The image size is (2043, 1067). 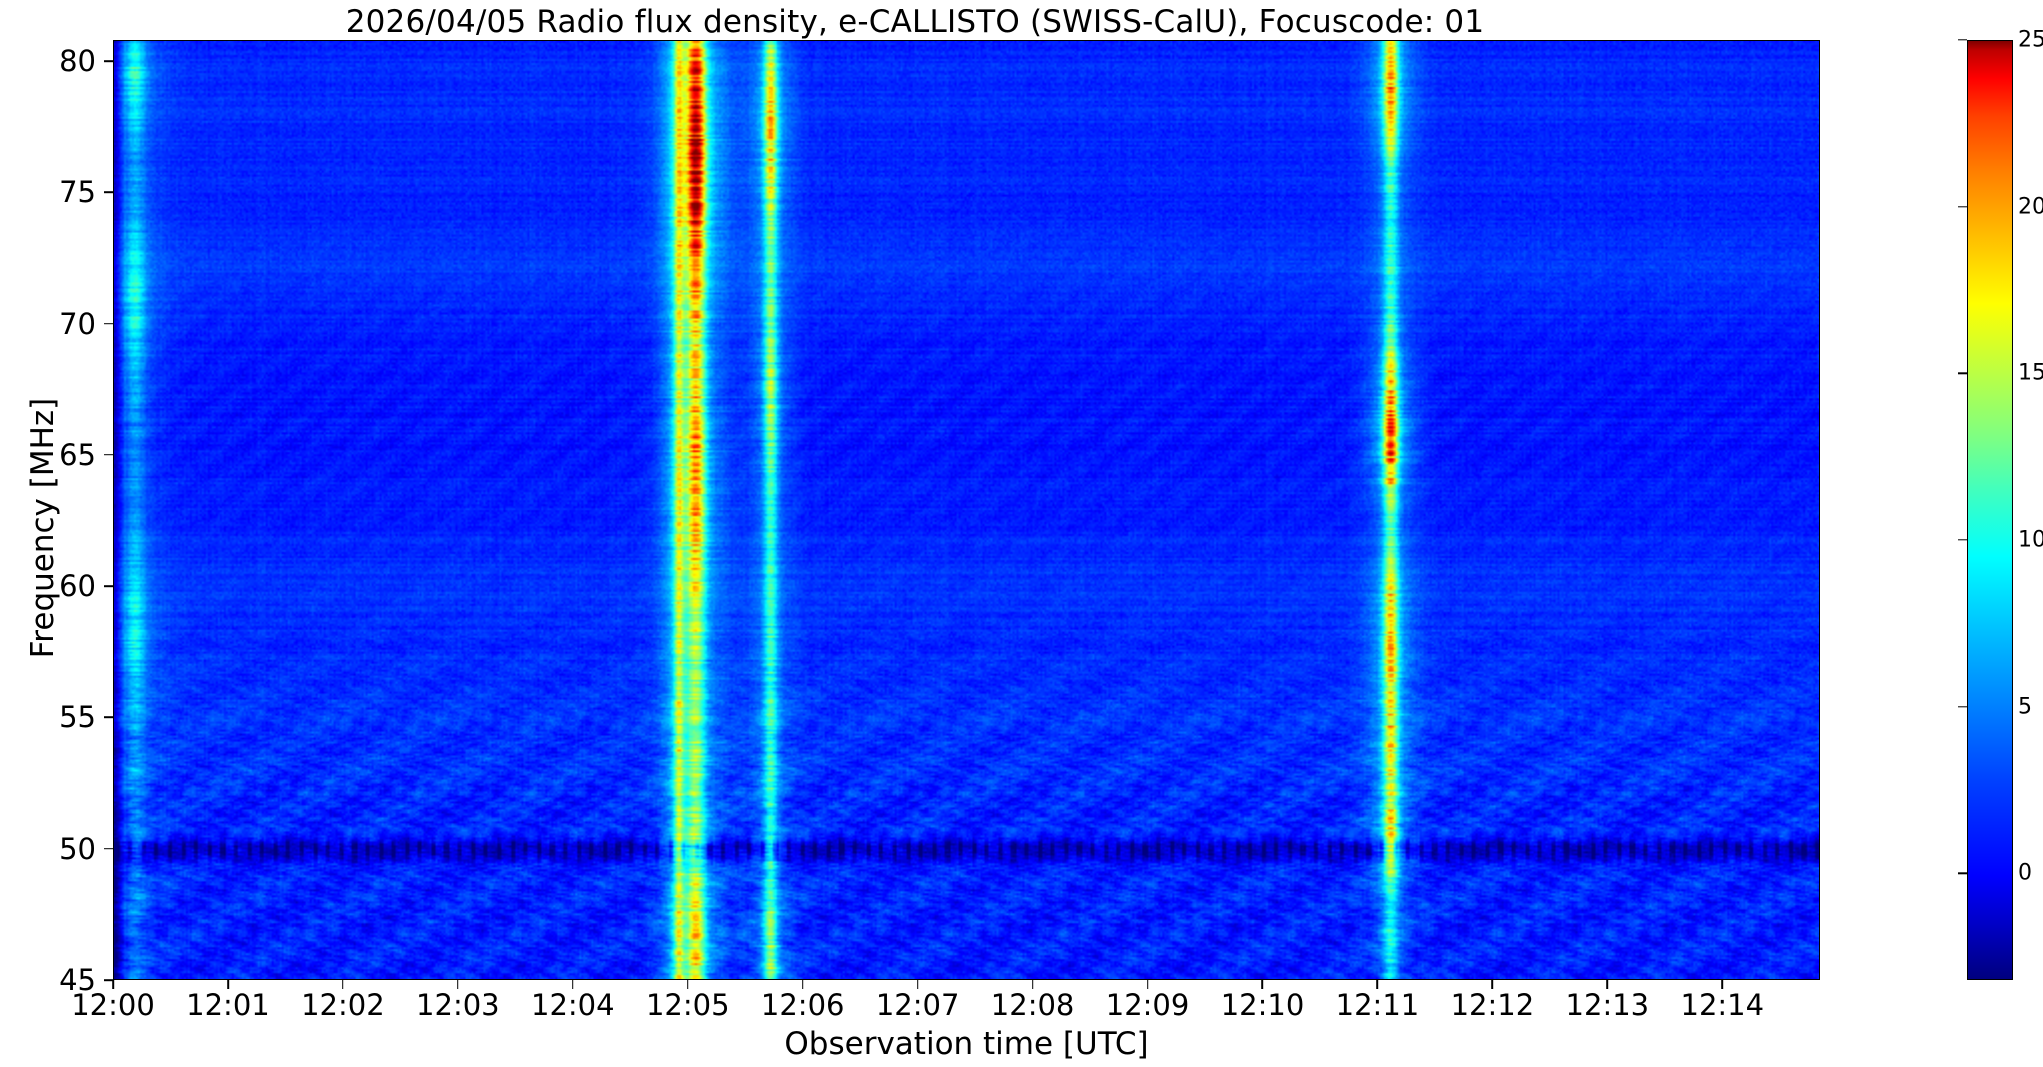 I want to click on y-tick-label: 45, so click(x=77, y=980).